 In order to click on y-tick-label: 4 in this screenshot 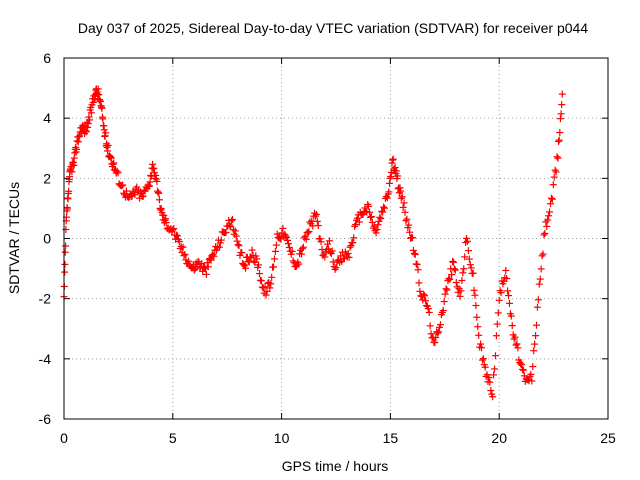, I will do `click(47, 118)`.